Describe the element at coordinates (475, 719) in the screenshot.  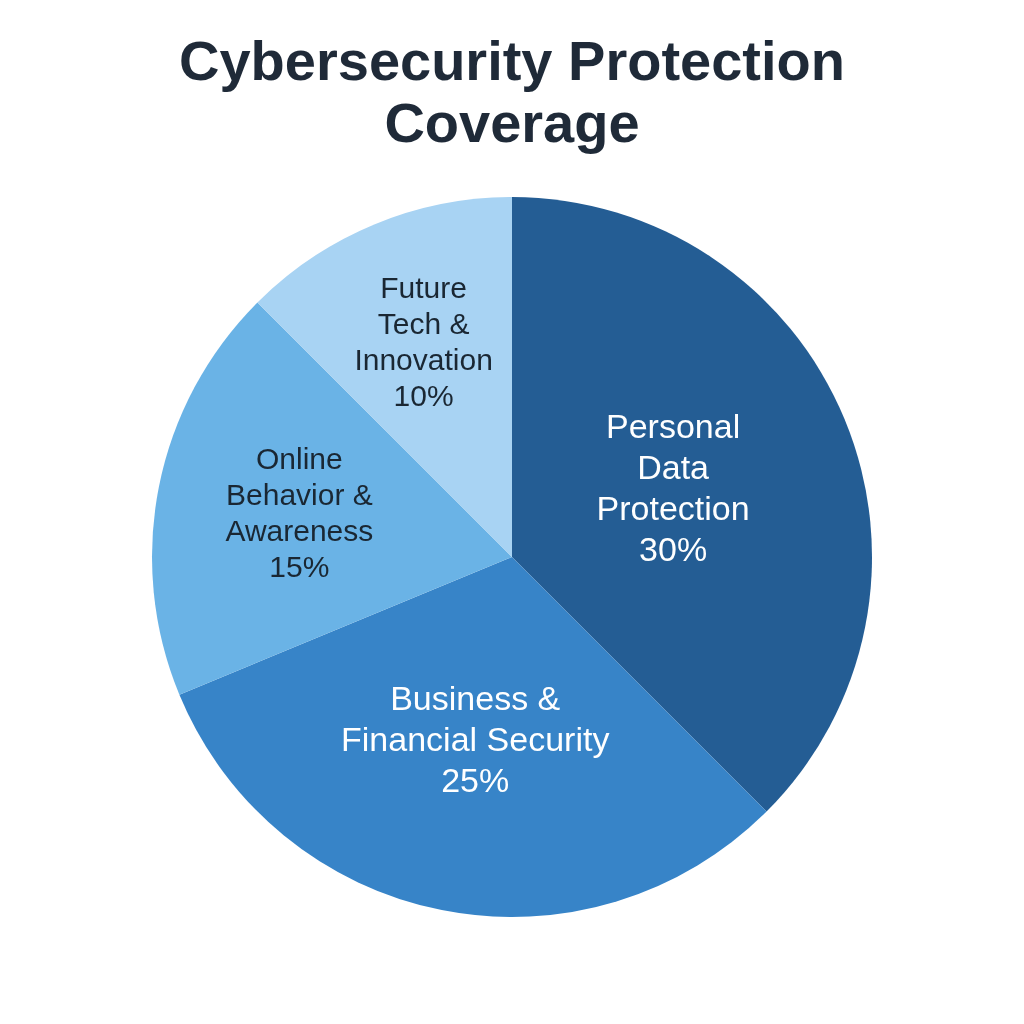
I see `slice-label: Business & Financial Security` at that location.